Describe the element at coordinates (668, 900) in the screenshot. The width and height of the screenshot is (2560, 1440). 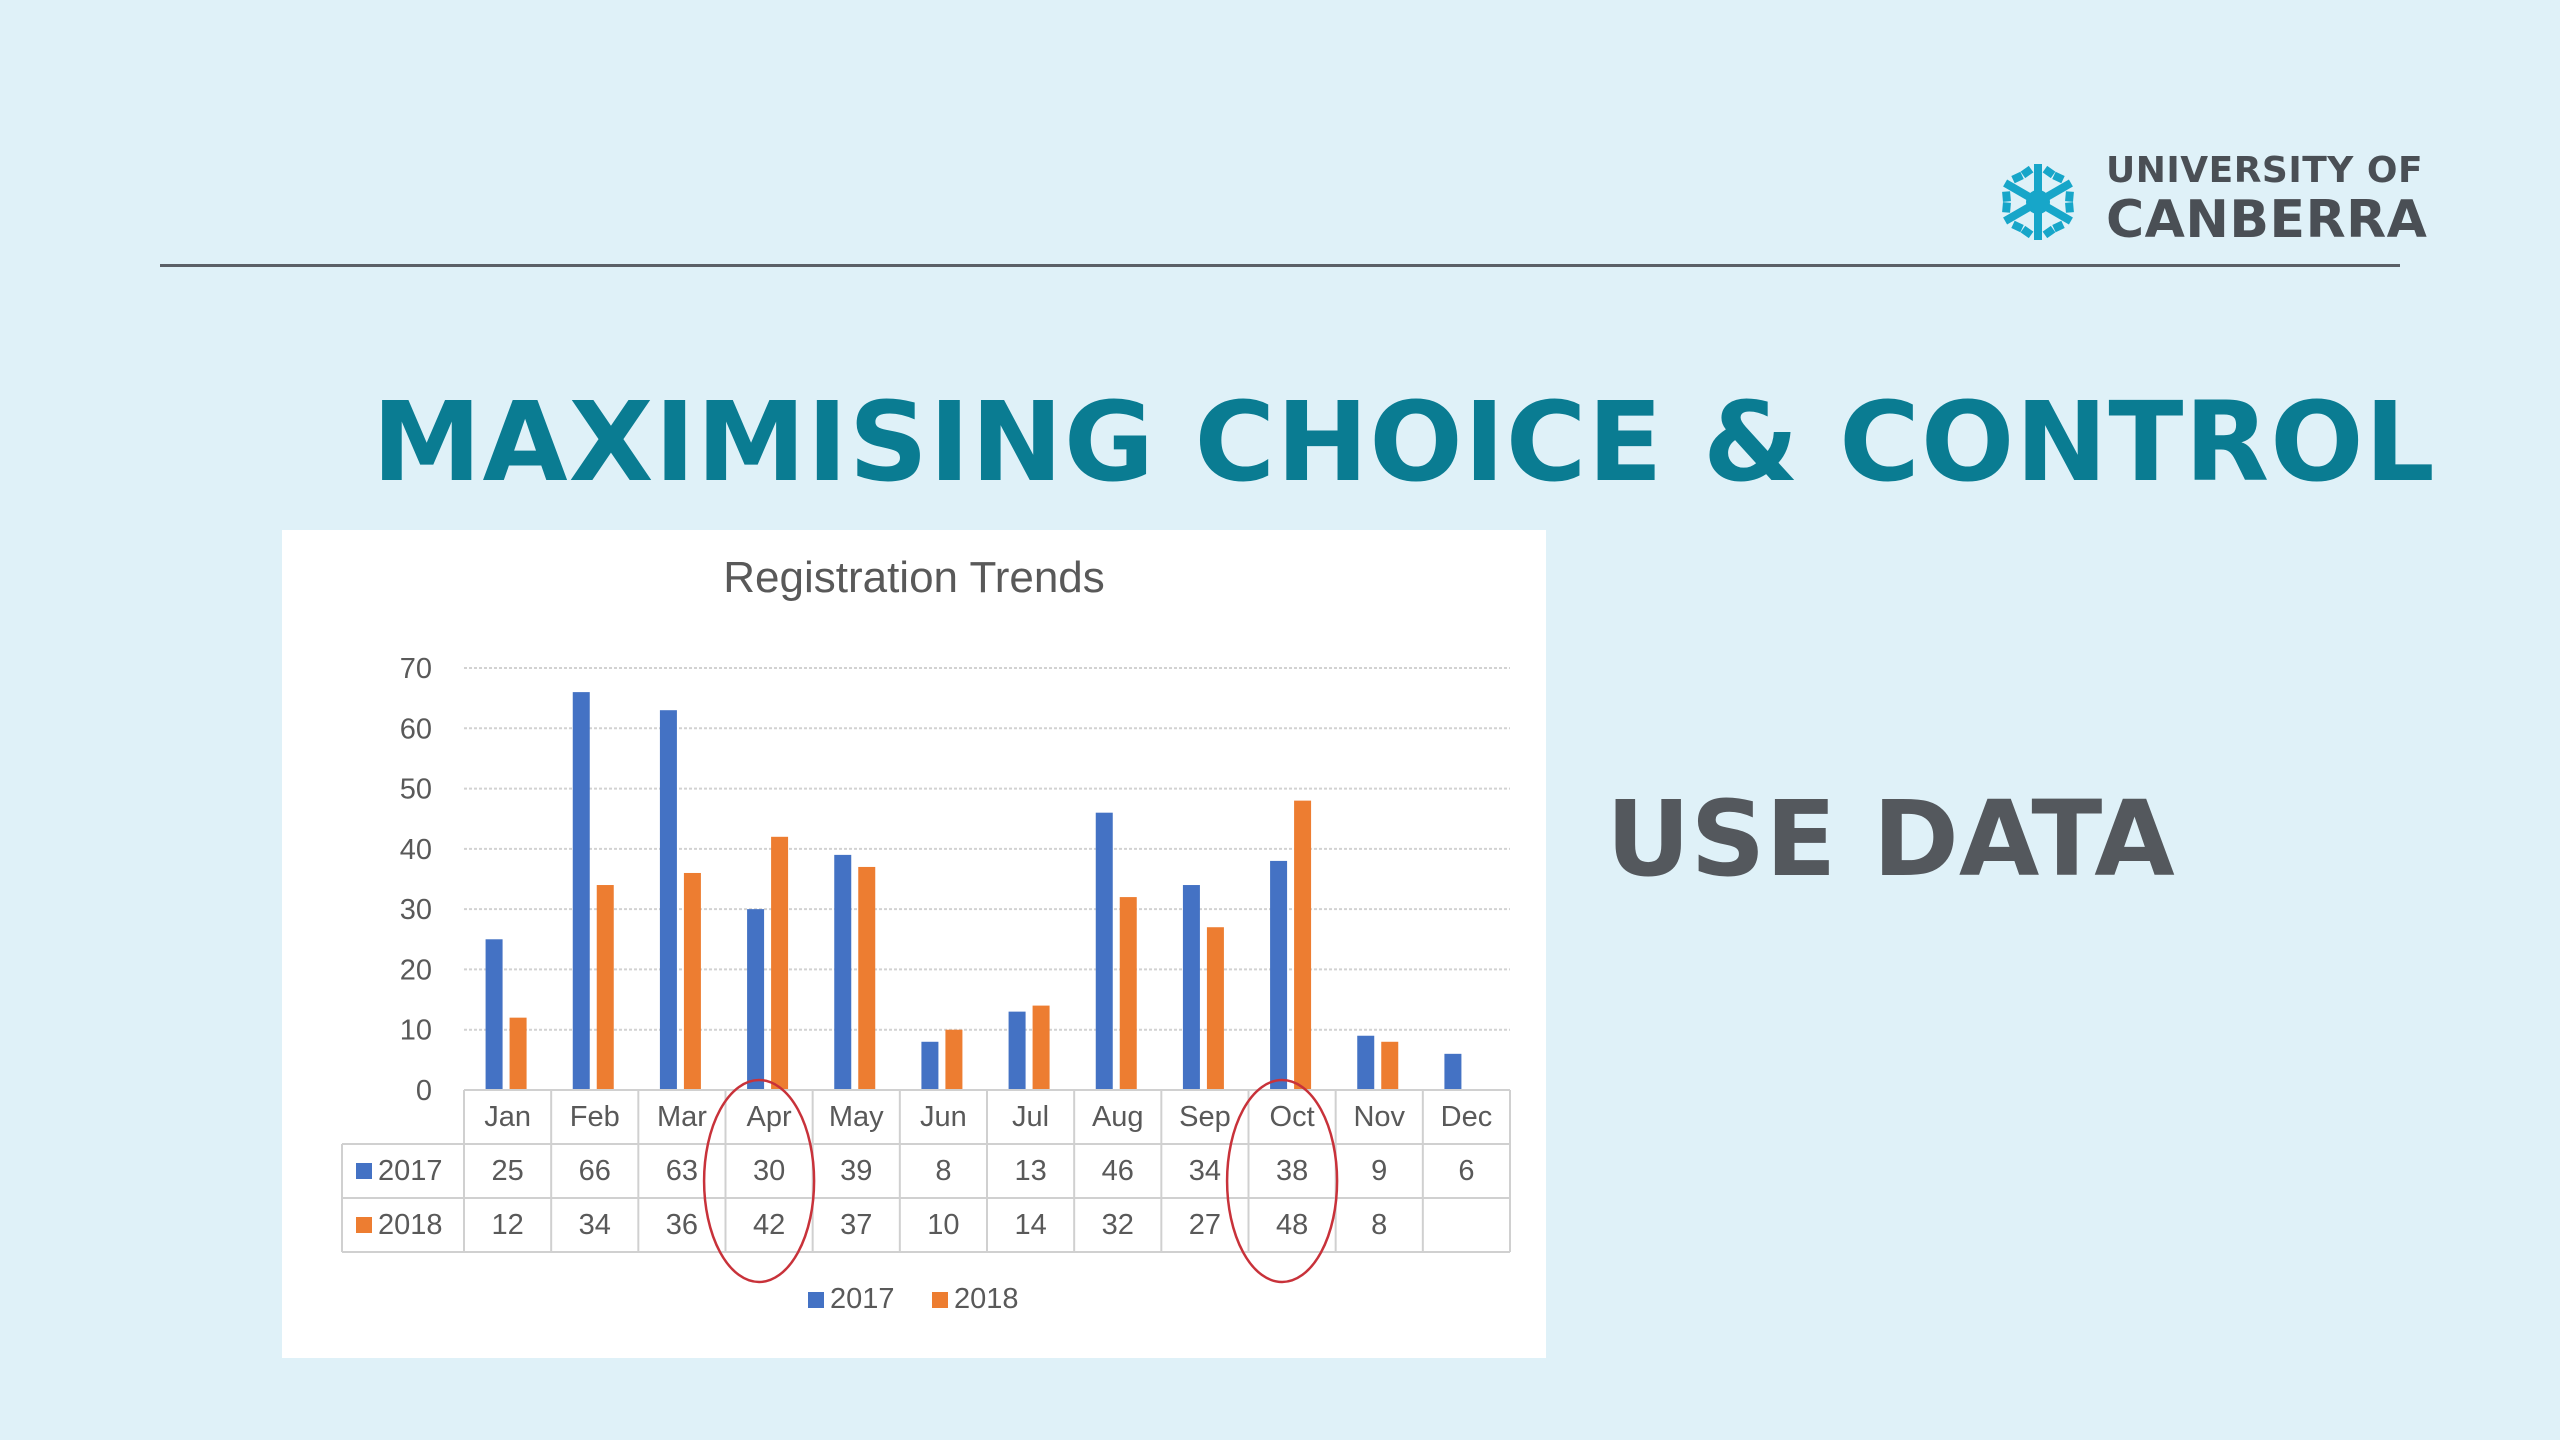
I see `bar-2017-Mar` at that location.